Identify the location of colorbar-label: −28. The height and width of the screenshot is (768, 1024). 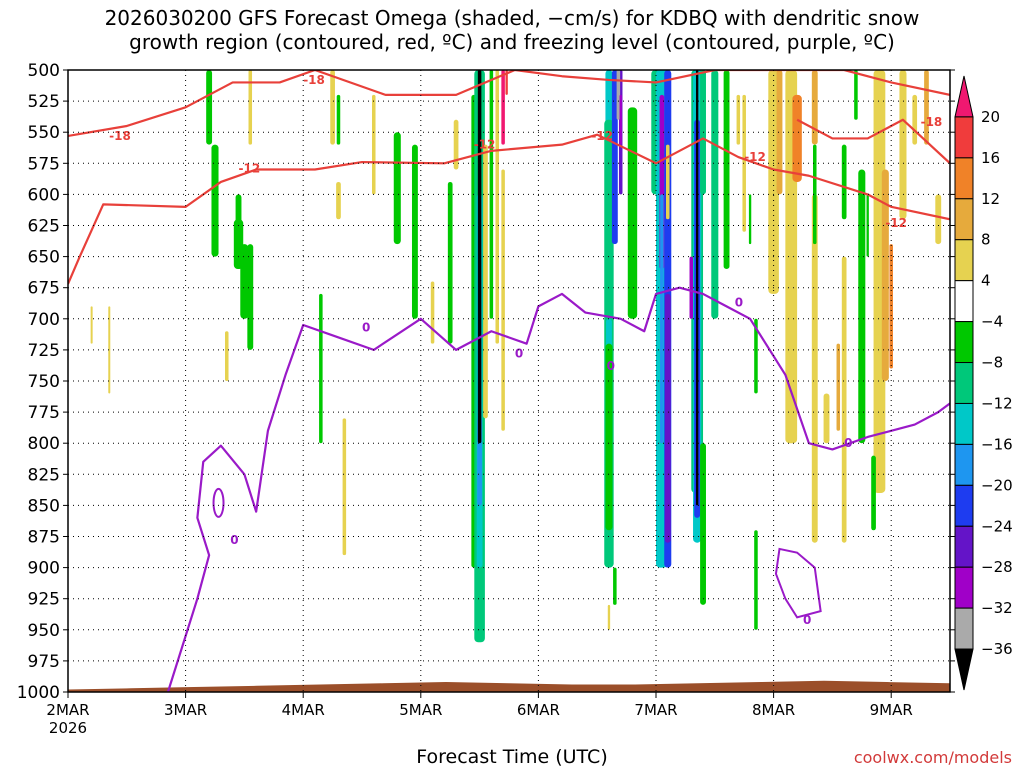
(997, 567).